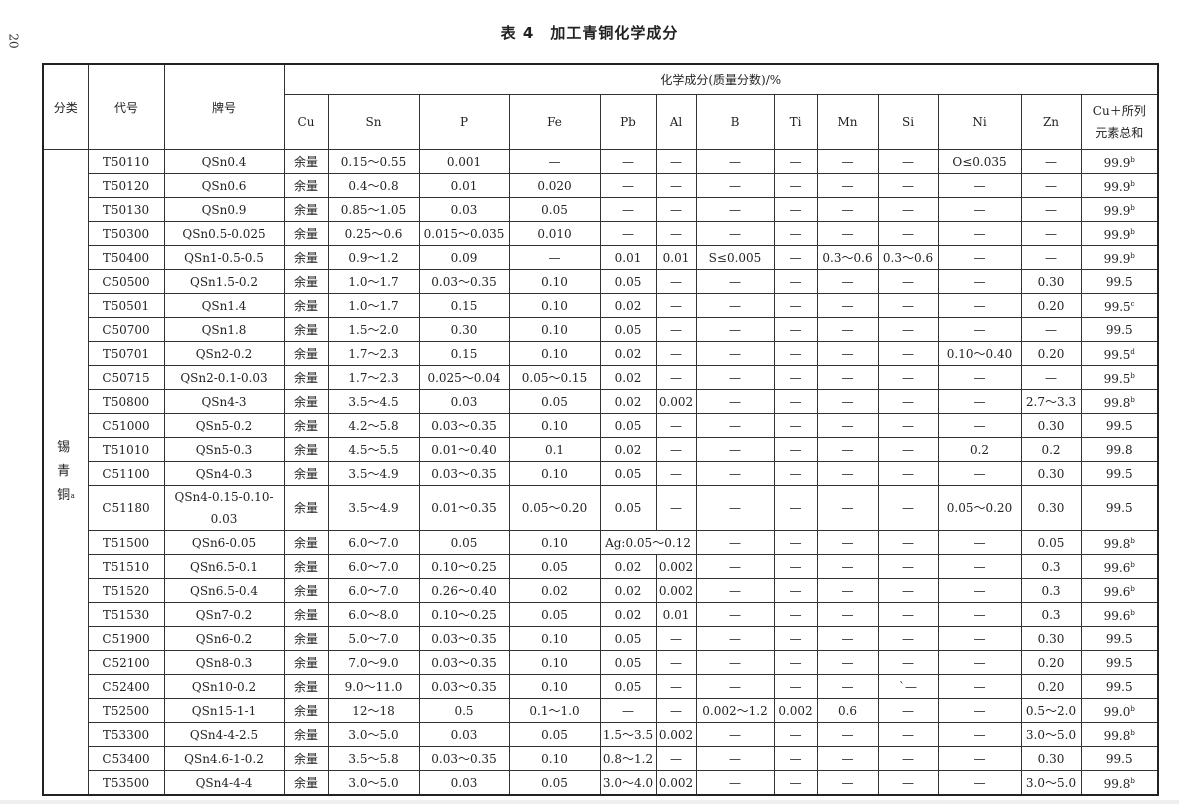  I want to click on element-cell-pb: 0.01, so click(628, 257).